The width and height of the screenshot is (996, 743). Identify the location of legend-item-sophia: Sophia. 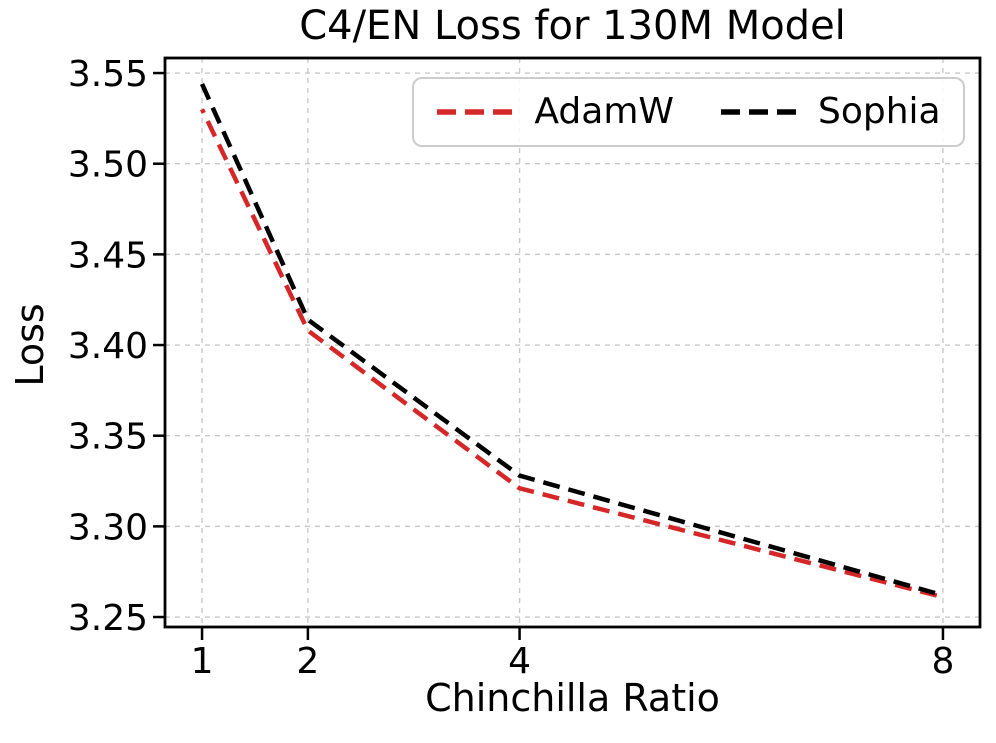
(830, 112).